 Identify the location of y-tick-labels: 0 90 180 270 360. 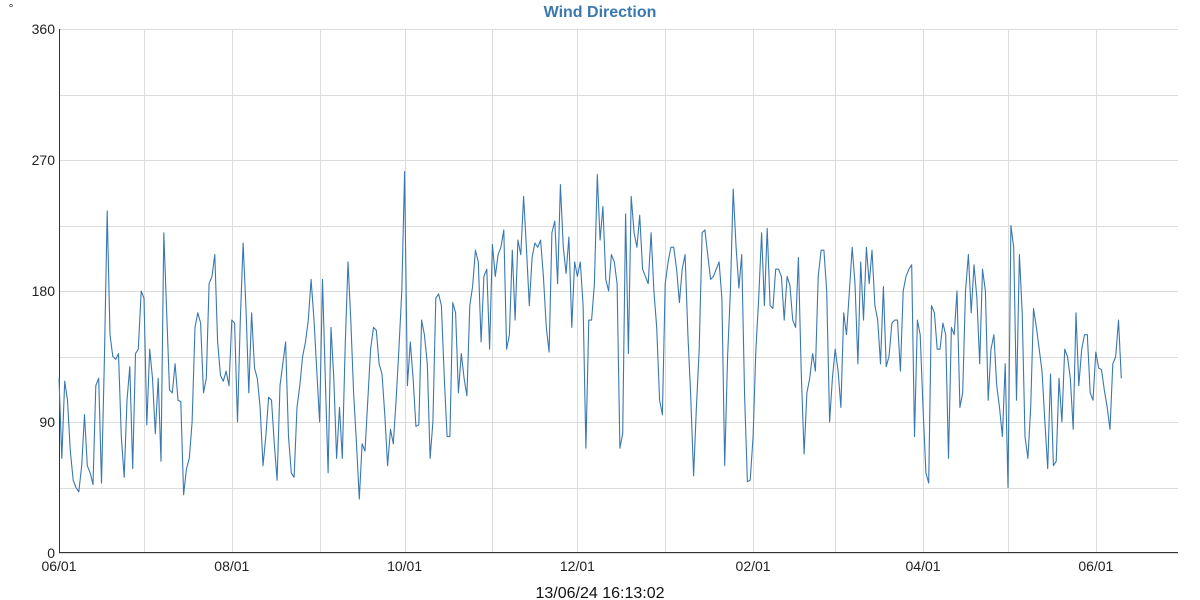
(44, 291).